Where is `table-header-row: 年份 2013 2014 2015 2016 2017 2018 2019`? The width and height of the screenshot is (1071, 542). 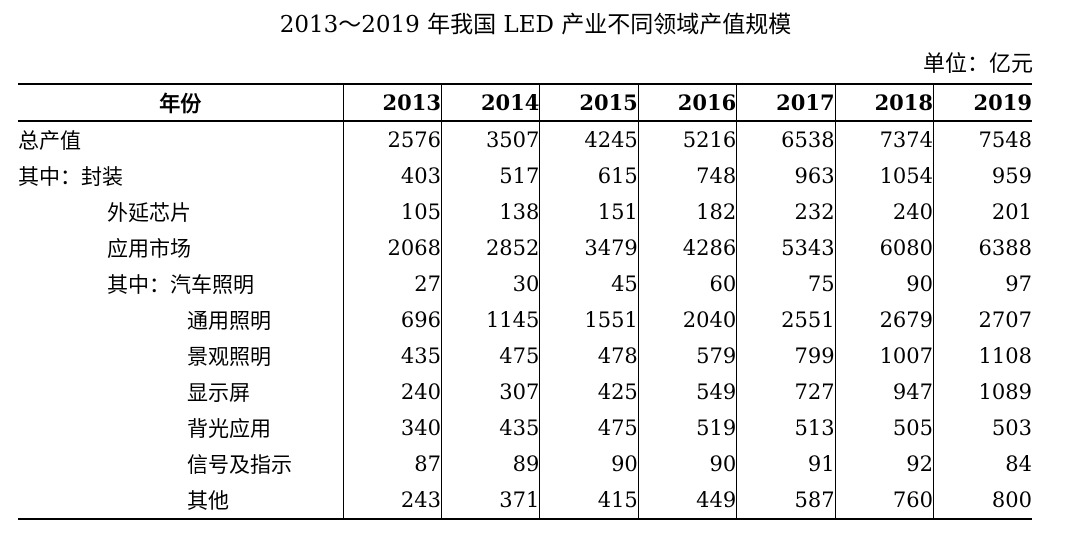
table-header-row: 年份 2013 2014 2015 2016 2017 2018 2019 is located at coordinates (525, 102).